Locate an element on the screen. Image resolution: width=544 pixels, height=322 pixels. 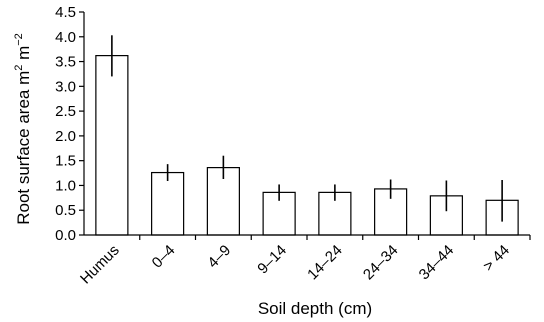
y-axis-ticks: 0.0 0.5 1.0 1.5 2.0 2.5 3.0 3.5 4.0 4.5 is located at coordinates (69, 124).